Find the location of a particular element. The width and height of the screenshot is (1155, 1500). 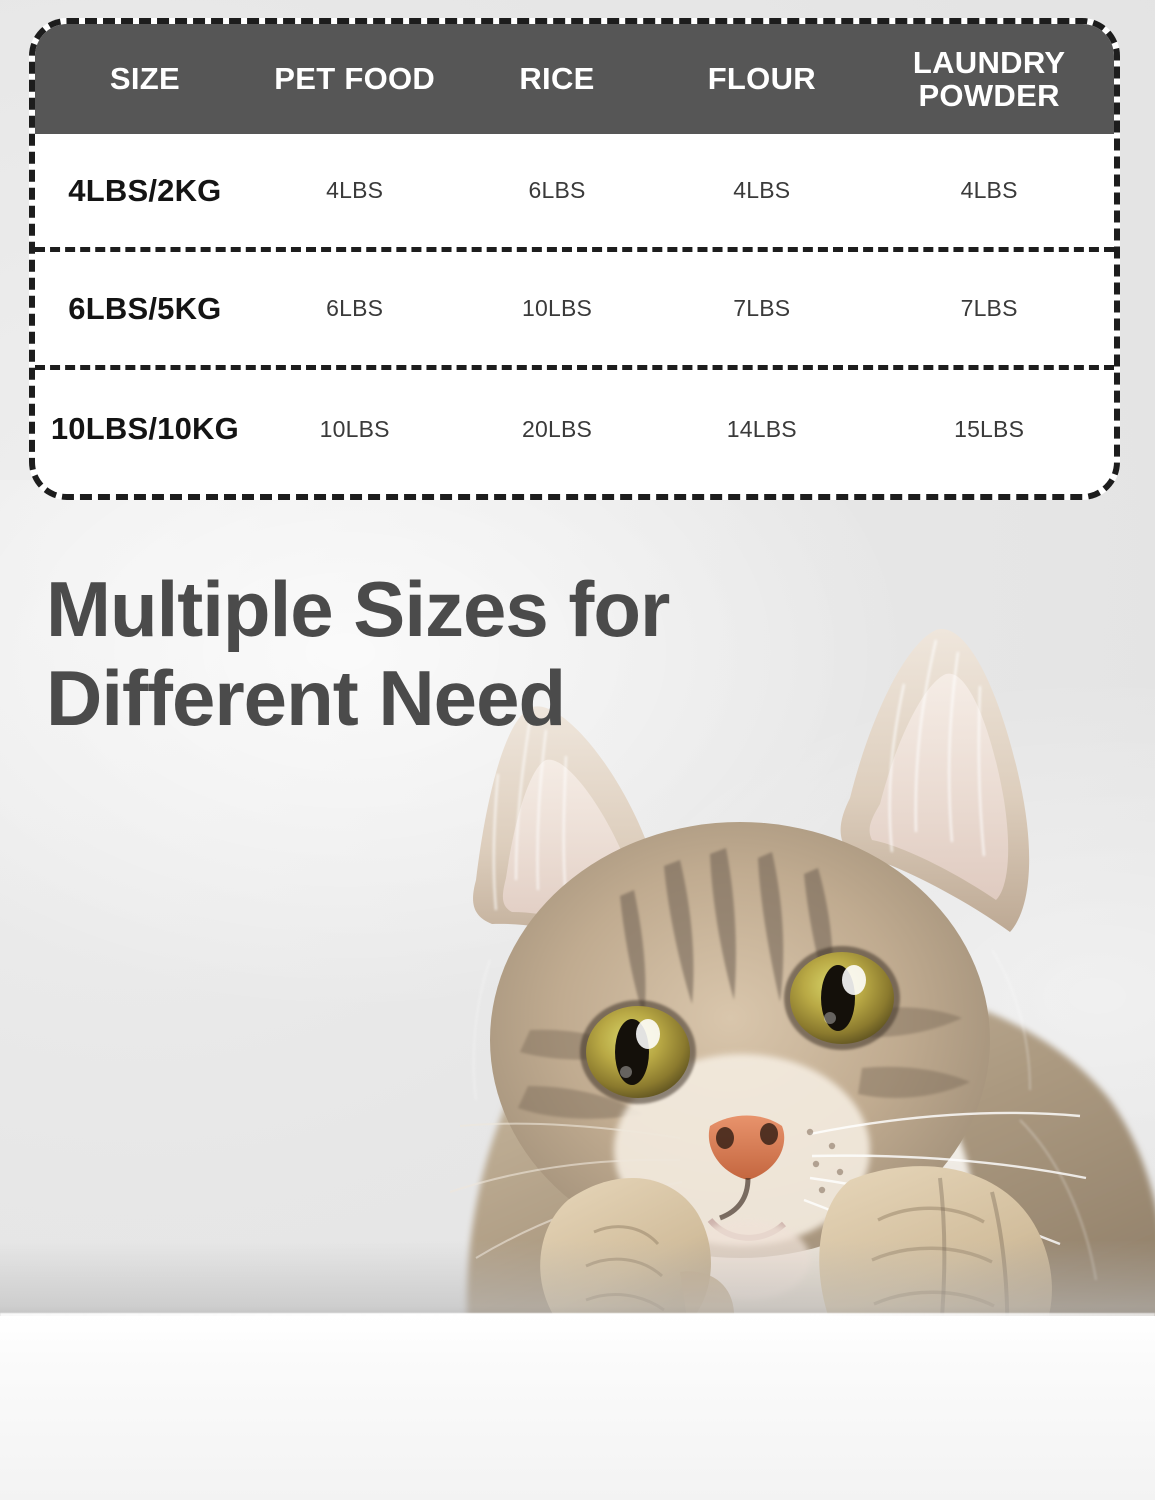

cell-size: 10LBS/10KG is located at coordinates (144, 428).